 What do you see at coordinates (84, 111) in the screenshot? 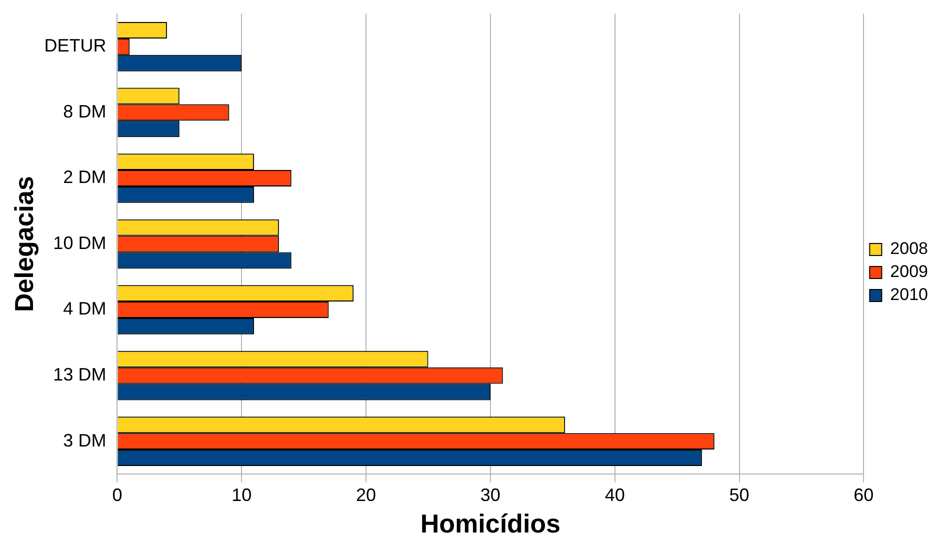
I see `y-tick-label: 8 DM` at bounding box center [84, 111].